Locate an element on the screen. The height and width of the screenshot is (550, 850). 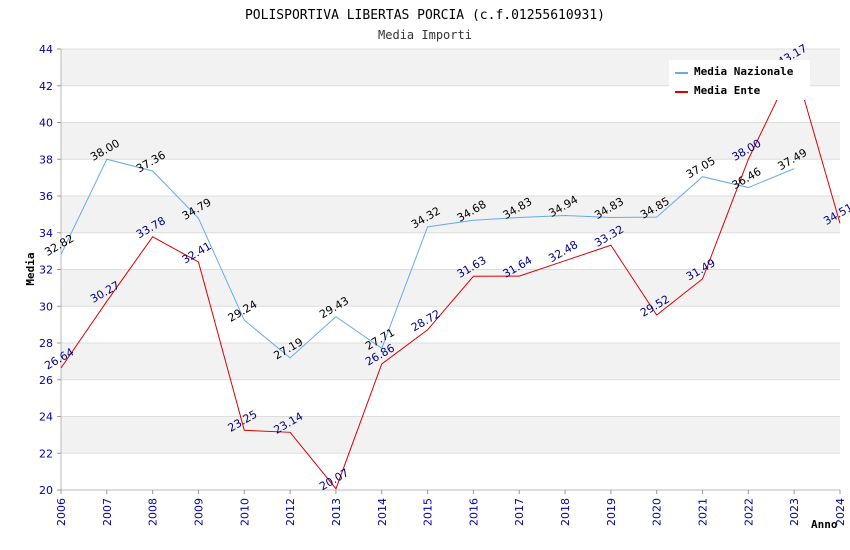
y-tick-label: 30 is located at coordinates (46, 306).